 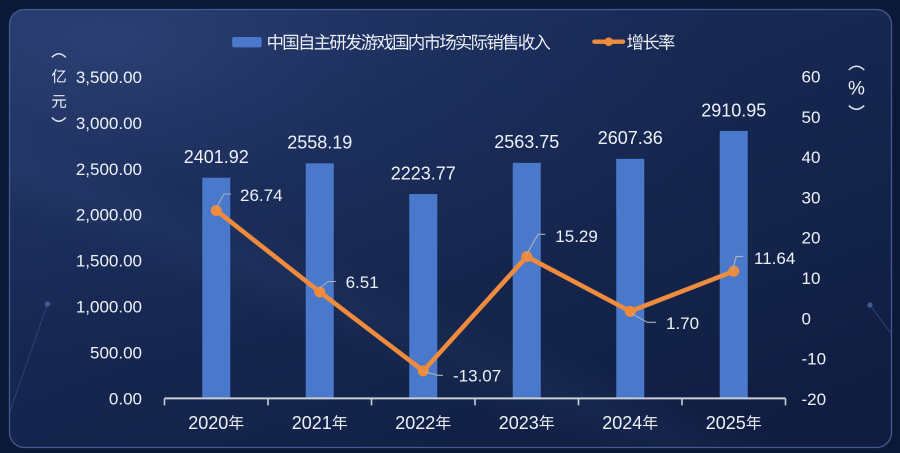 What do you see at coordinates (682, 323) in the screenshot?
I see `svg-text: 1.70` at bounding box center [682, 323].